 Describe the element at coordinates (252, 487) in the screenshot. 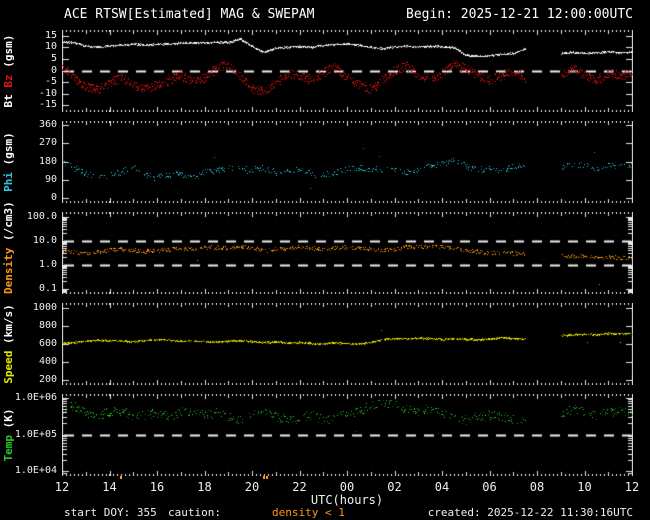

I see `x-tick-label: 20` at that location.